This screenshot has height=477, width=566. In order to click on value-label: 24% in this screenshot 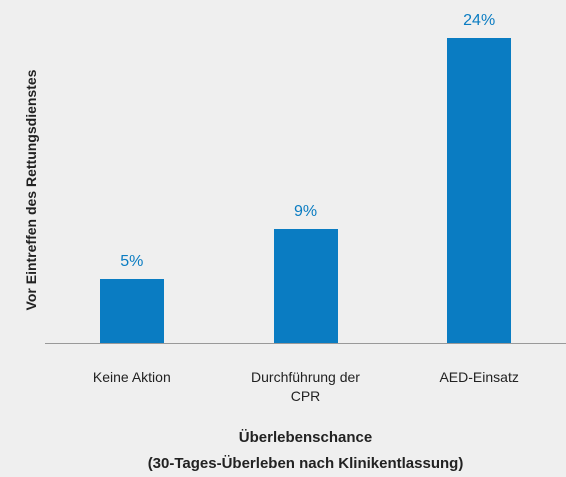, I will do `click(479, 20)`.